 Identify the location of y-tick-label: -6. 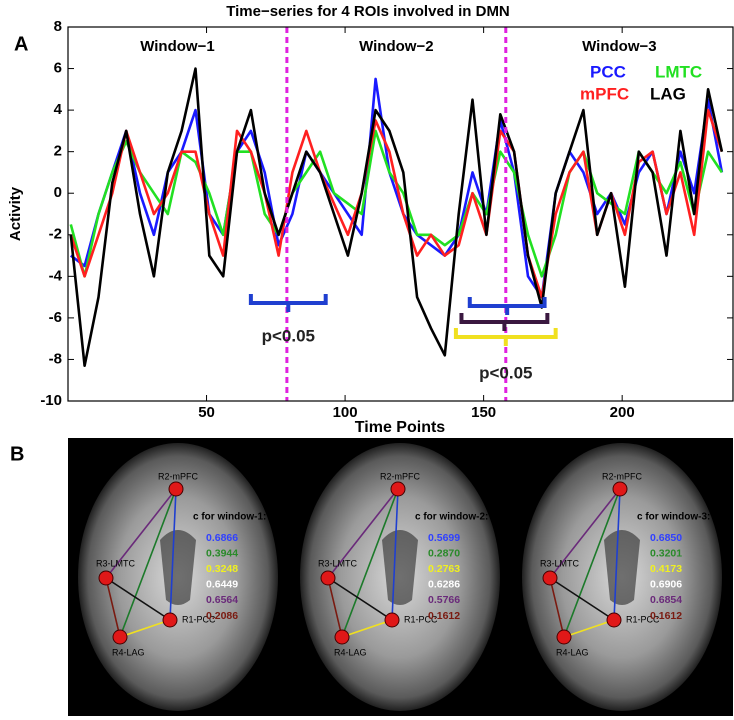
(55, 317).